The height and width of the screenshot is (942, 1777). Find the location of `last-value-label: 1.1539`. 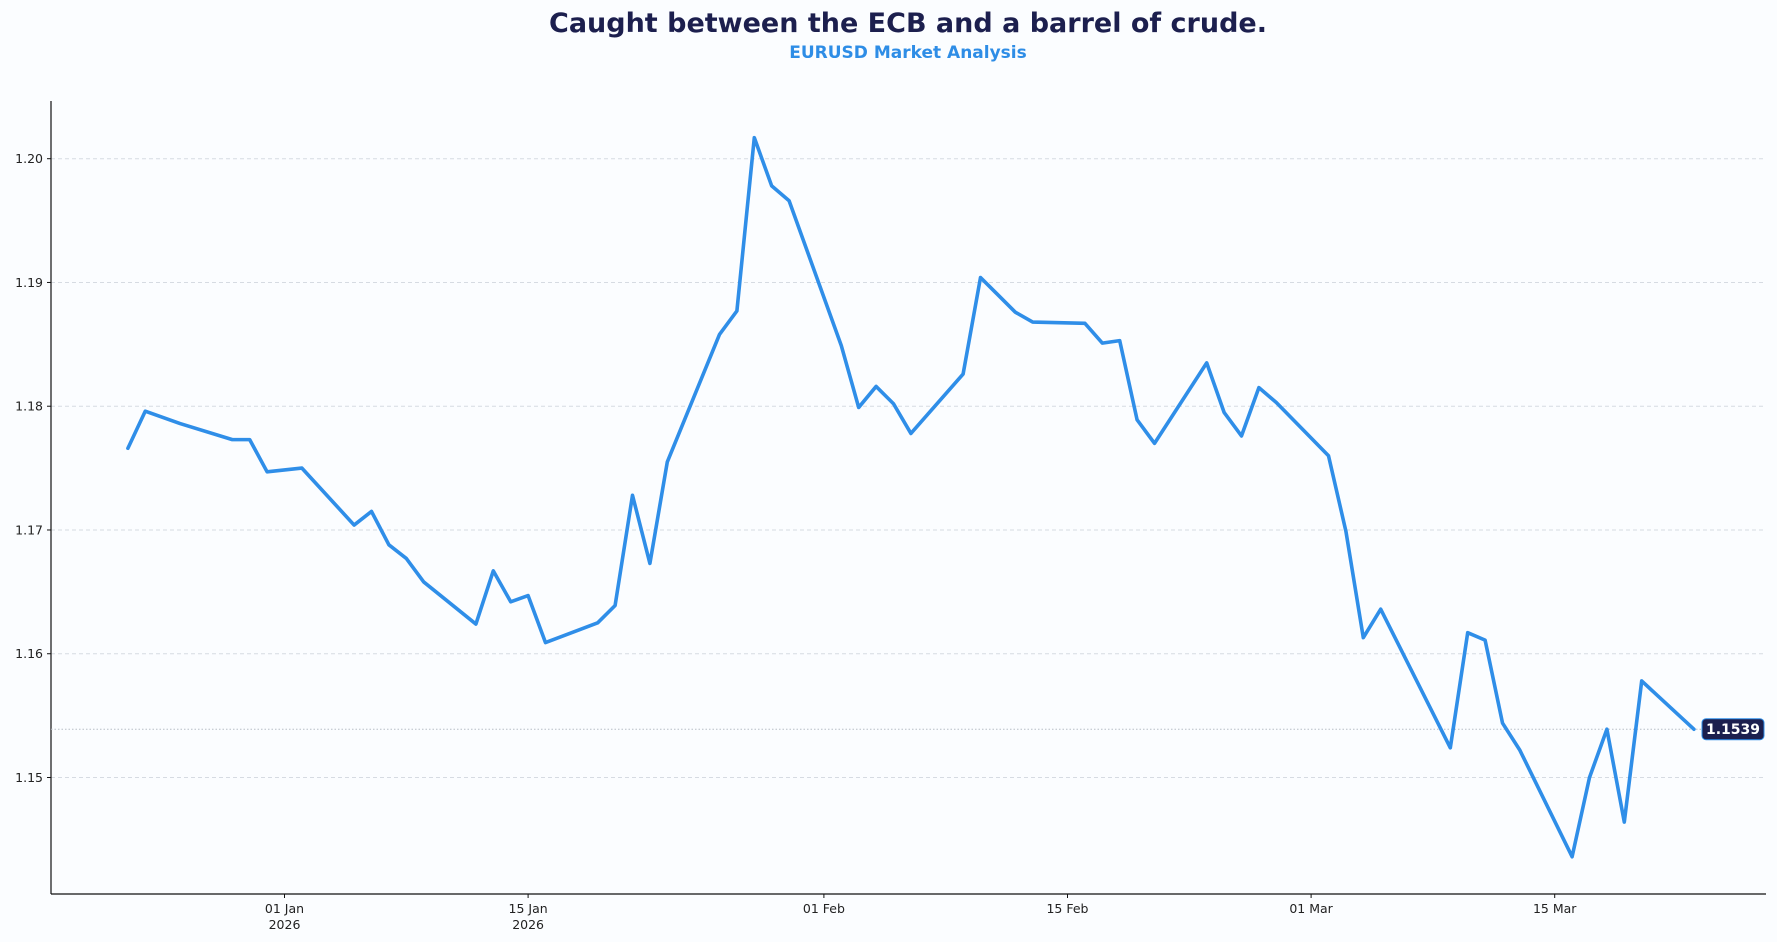

last-value-label: 1.1539 is located at coordinates (1733, 730).